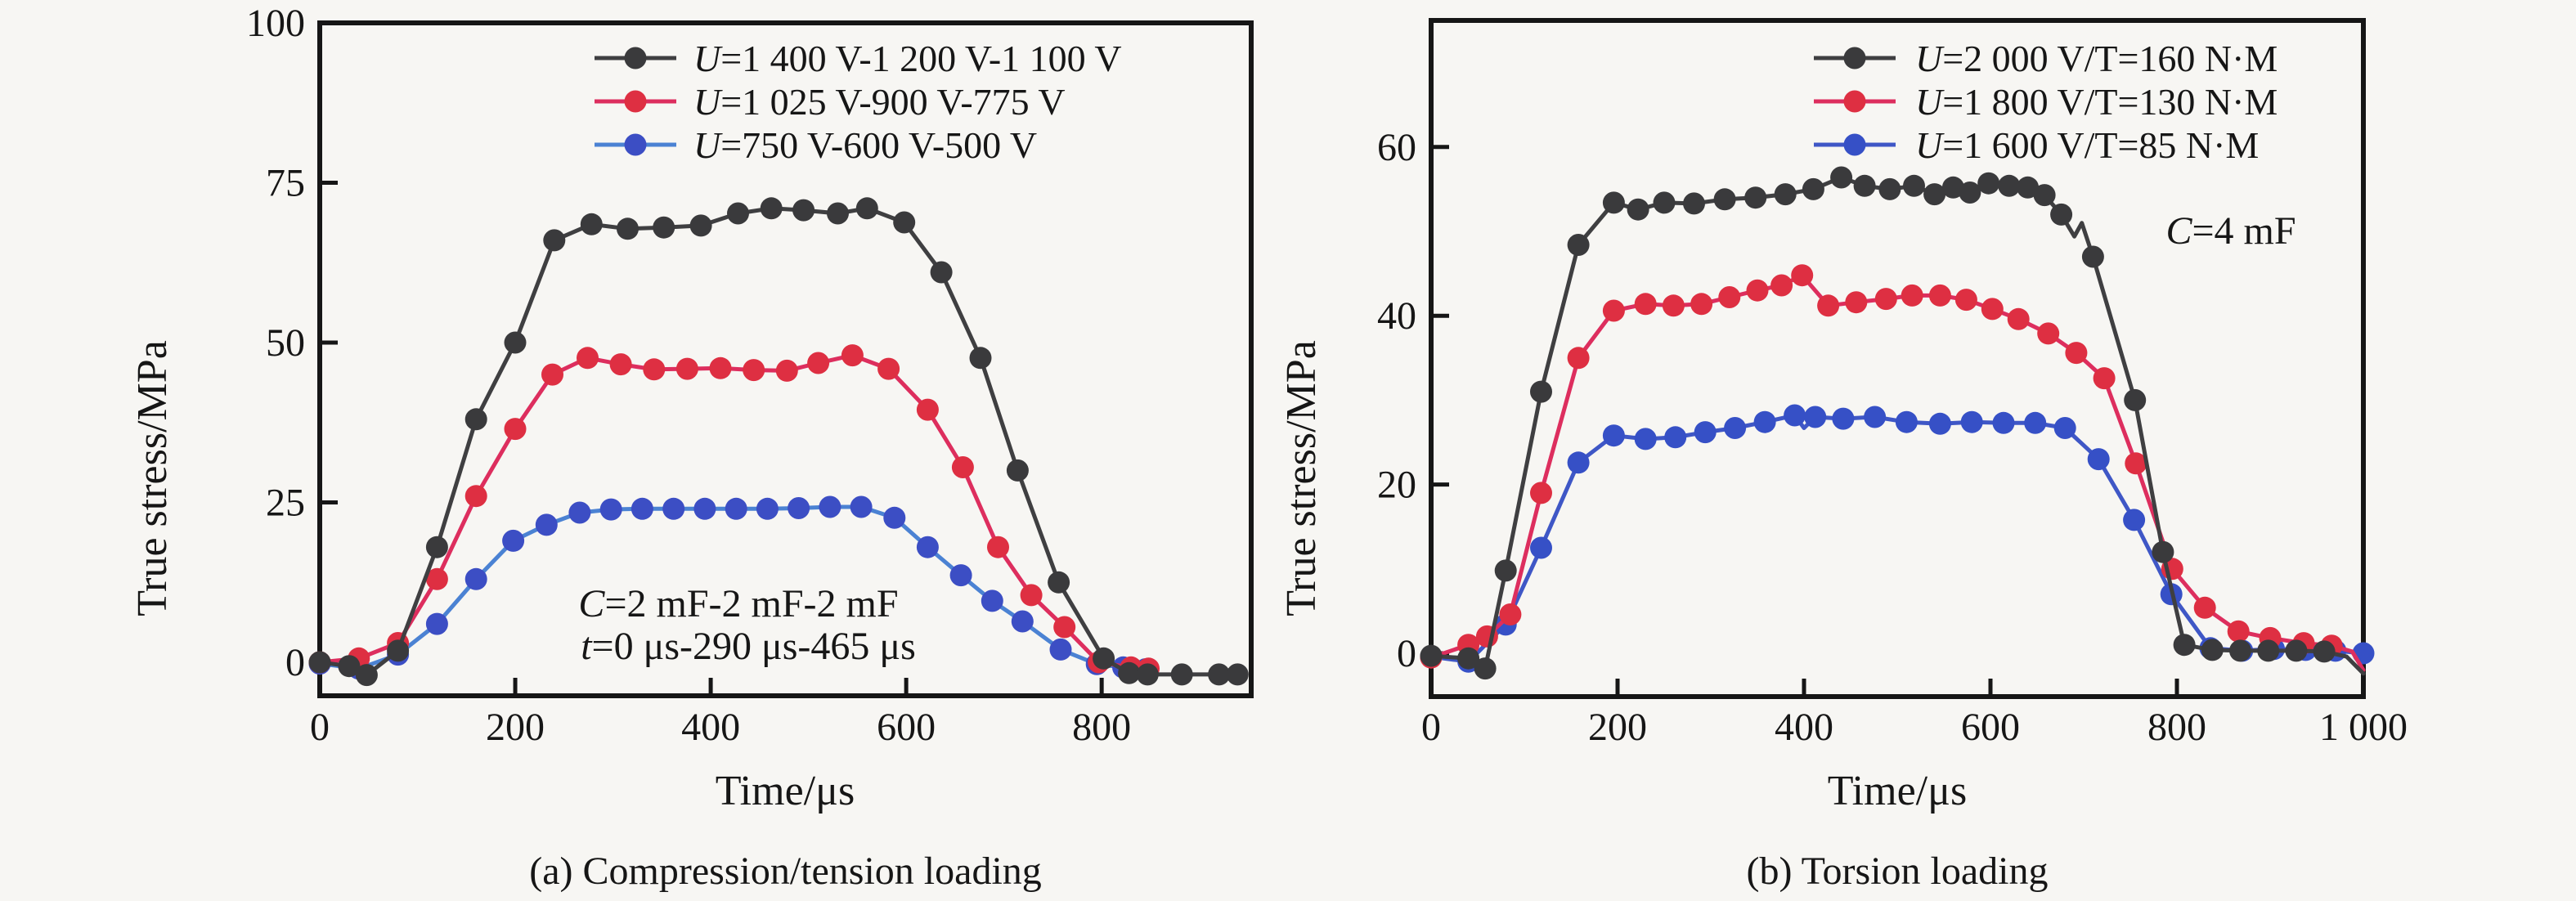 Image resolution: width=2576 pixels, height=901 pixels. What do you see at coordinates (1897, 538) in the screenshot?
I see `series-line` at bounding box center [1897, 538].